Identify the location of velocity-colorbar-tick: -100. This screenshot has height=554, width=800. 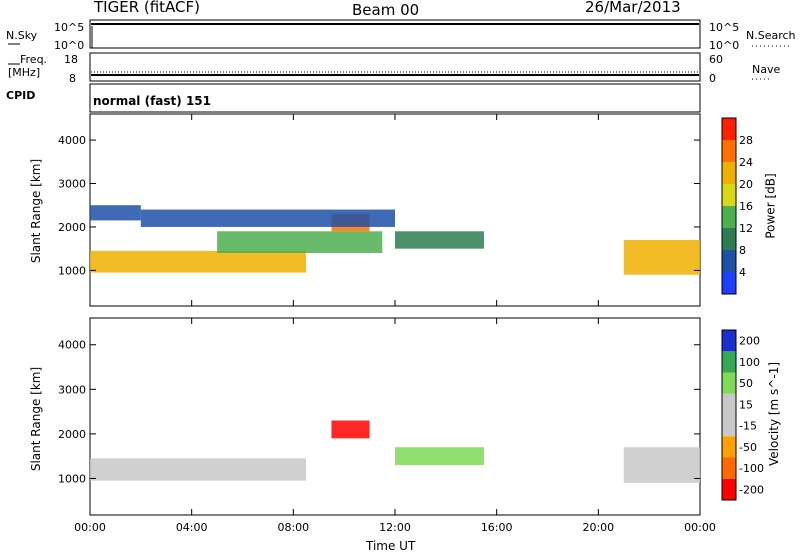
(751, 468).